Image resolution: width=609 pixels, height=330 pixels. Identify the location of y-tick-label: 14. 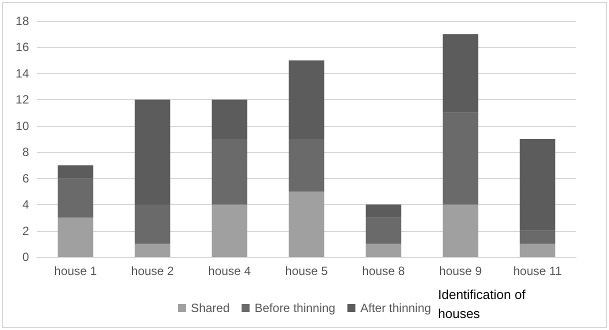
(23, 73).